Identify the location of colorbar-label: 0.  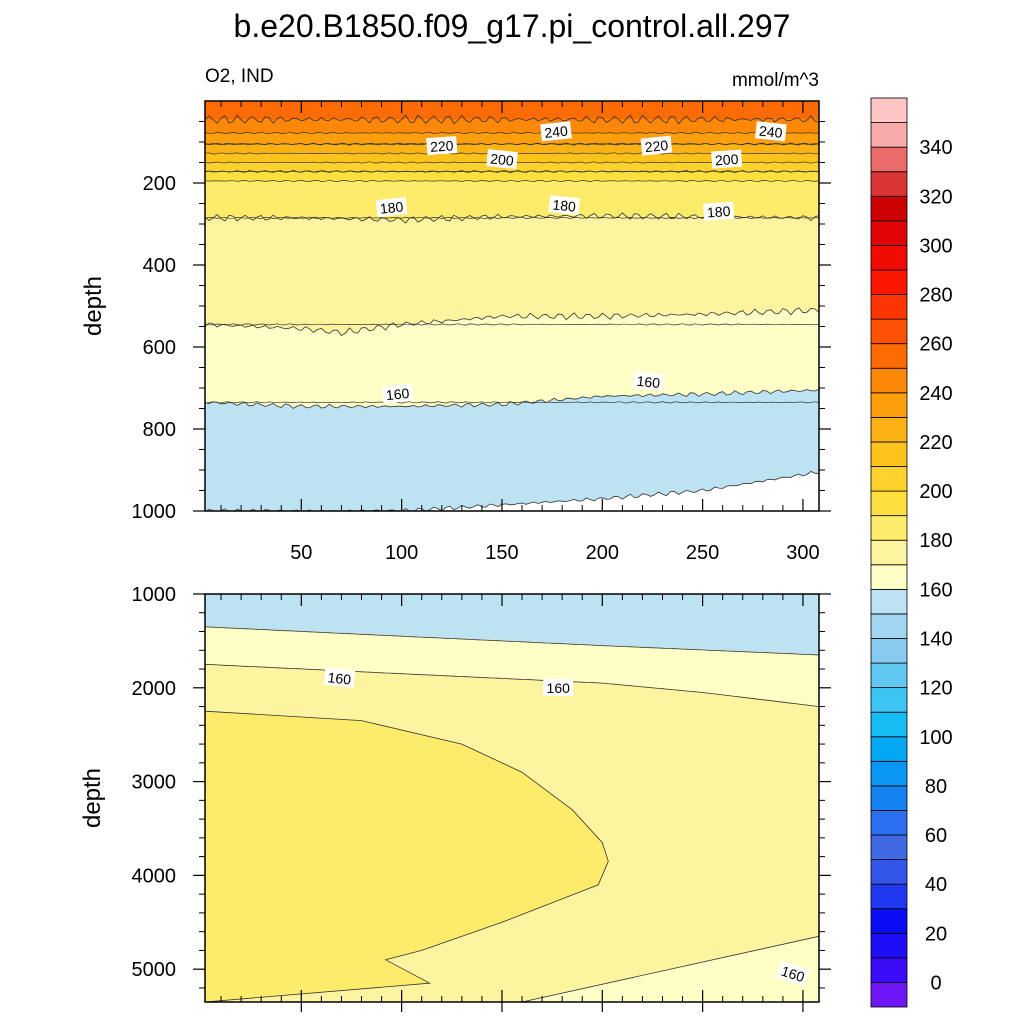
(935, 983).